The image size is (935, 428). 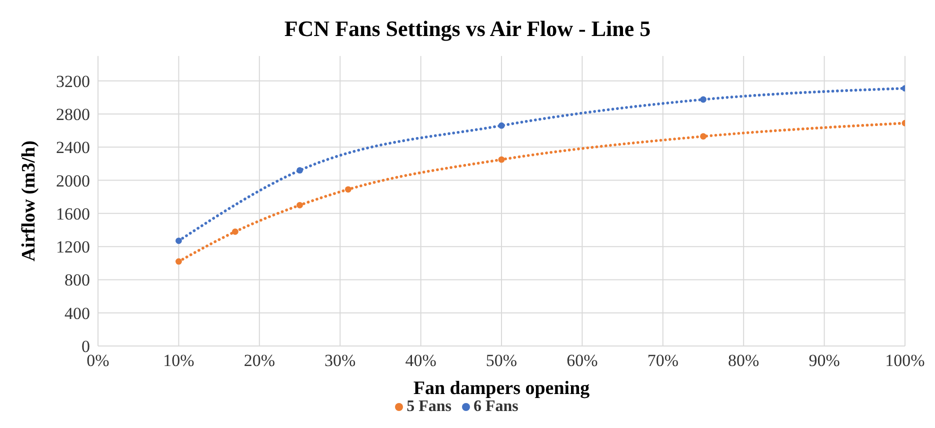 What do you see at coordinates (467, 29) in the screenshot?
I see `chart-title: FCN Fans Settings vs Air Flow - Line 5` at bounding box center [467, 29].